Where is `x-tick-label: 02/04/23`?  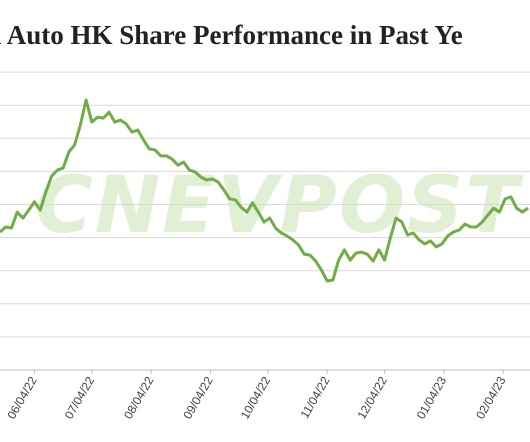 x-tick-label: 02/04/23 is located at coordinates (491, 398).